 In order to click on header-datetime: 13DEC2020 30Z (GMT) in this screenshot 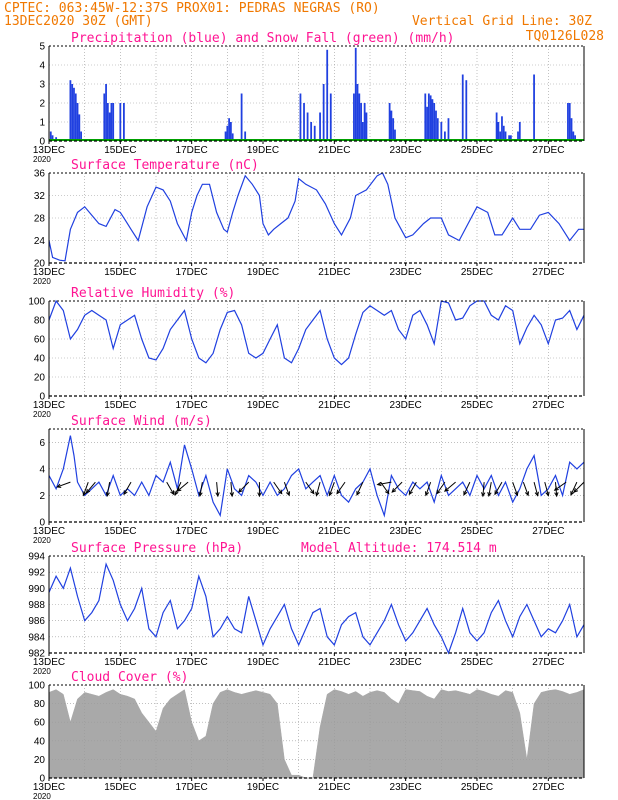, I will do `click(78, 21)`.